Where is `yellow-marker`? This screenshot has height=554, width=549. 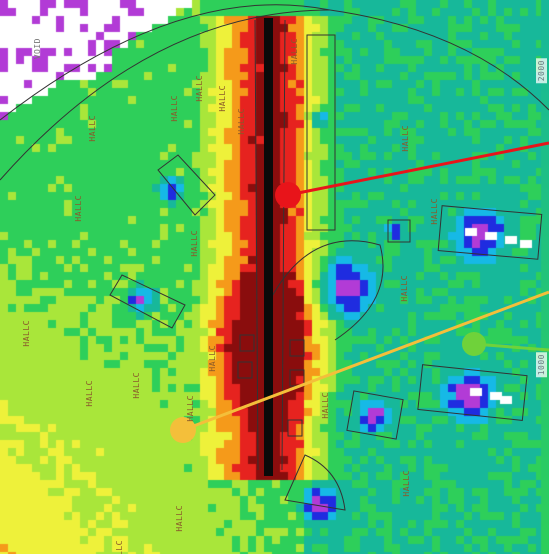 yellow-marker is located at coordinates (183, 430).